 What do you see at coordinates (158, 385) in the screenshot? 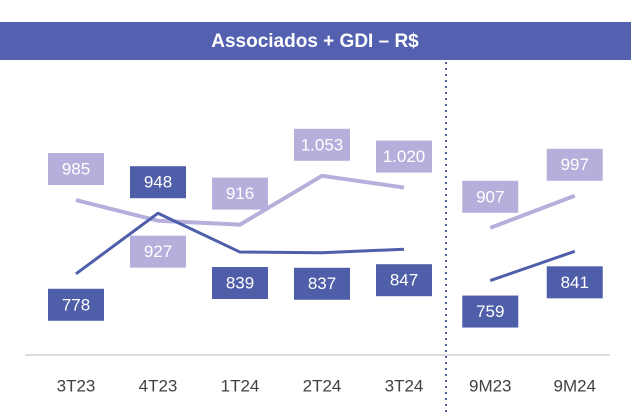
I see `x-tick-label: 4T23` at bounding box center [158, 385].